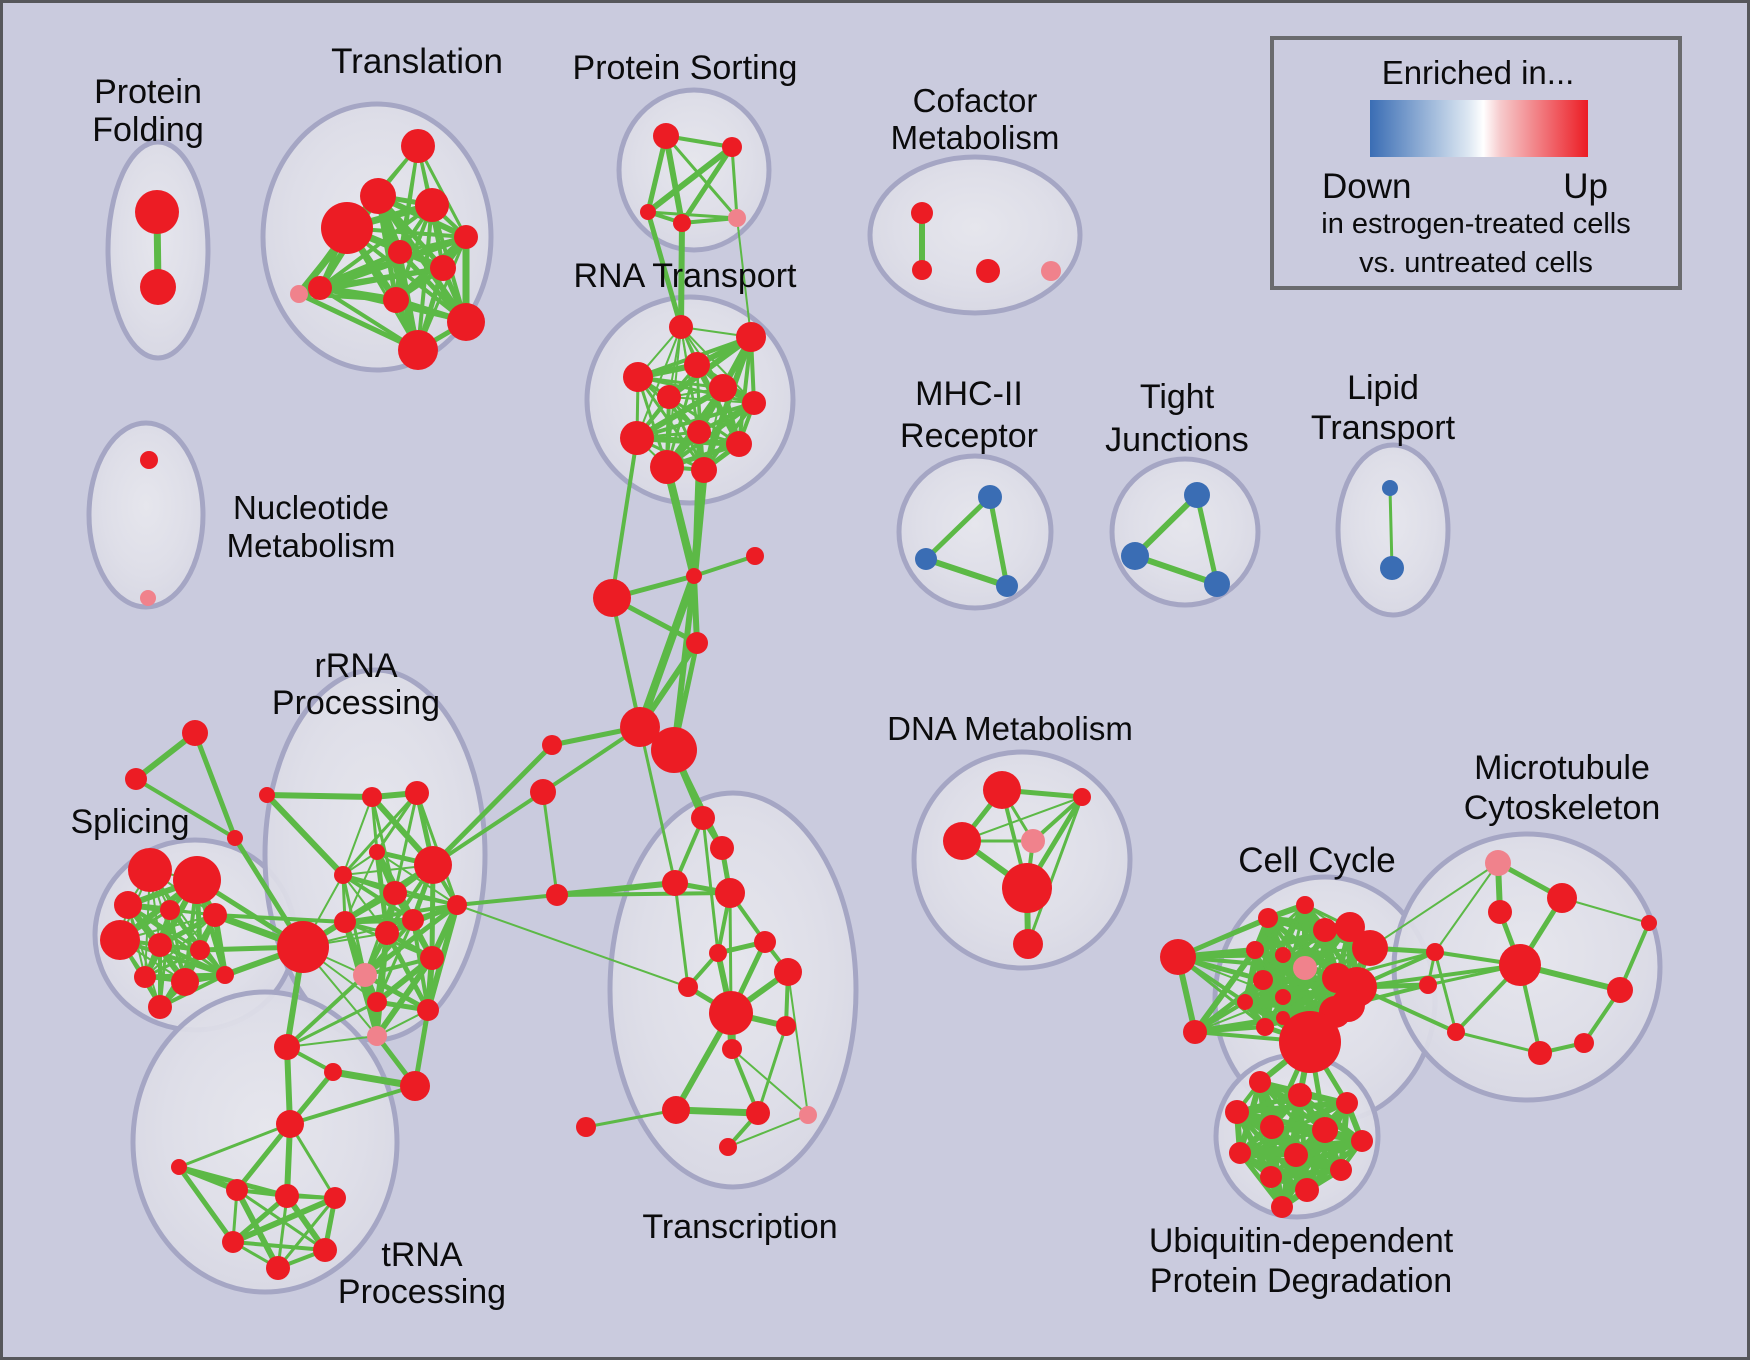 The width and height of the screenshot is (1750, 1360). I want to click on cluster-label-line: Ubiquitin-dependent, so click(1301, 1241).